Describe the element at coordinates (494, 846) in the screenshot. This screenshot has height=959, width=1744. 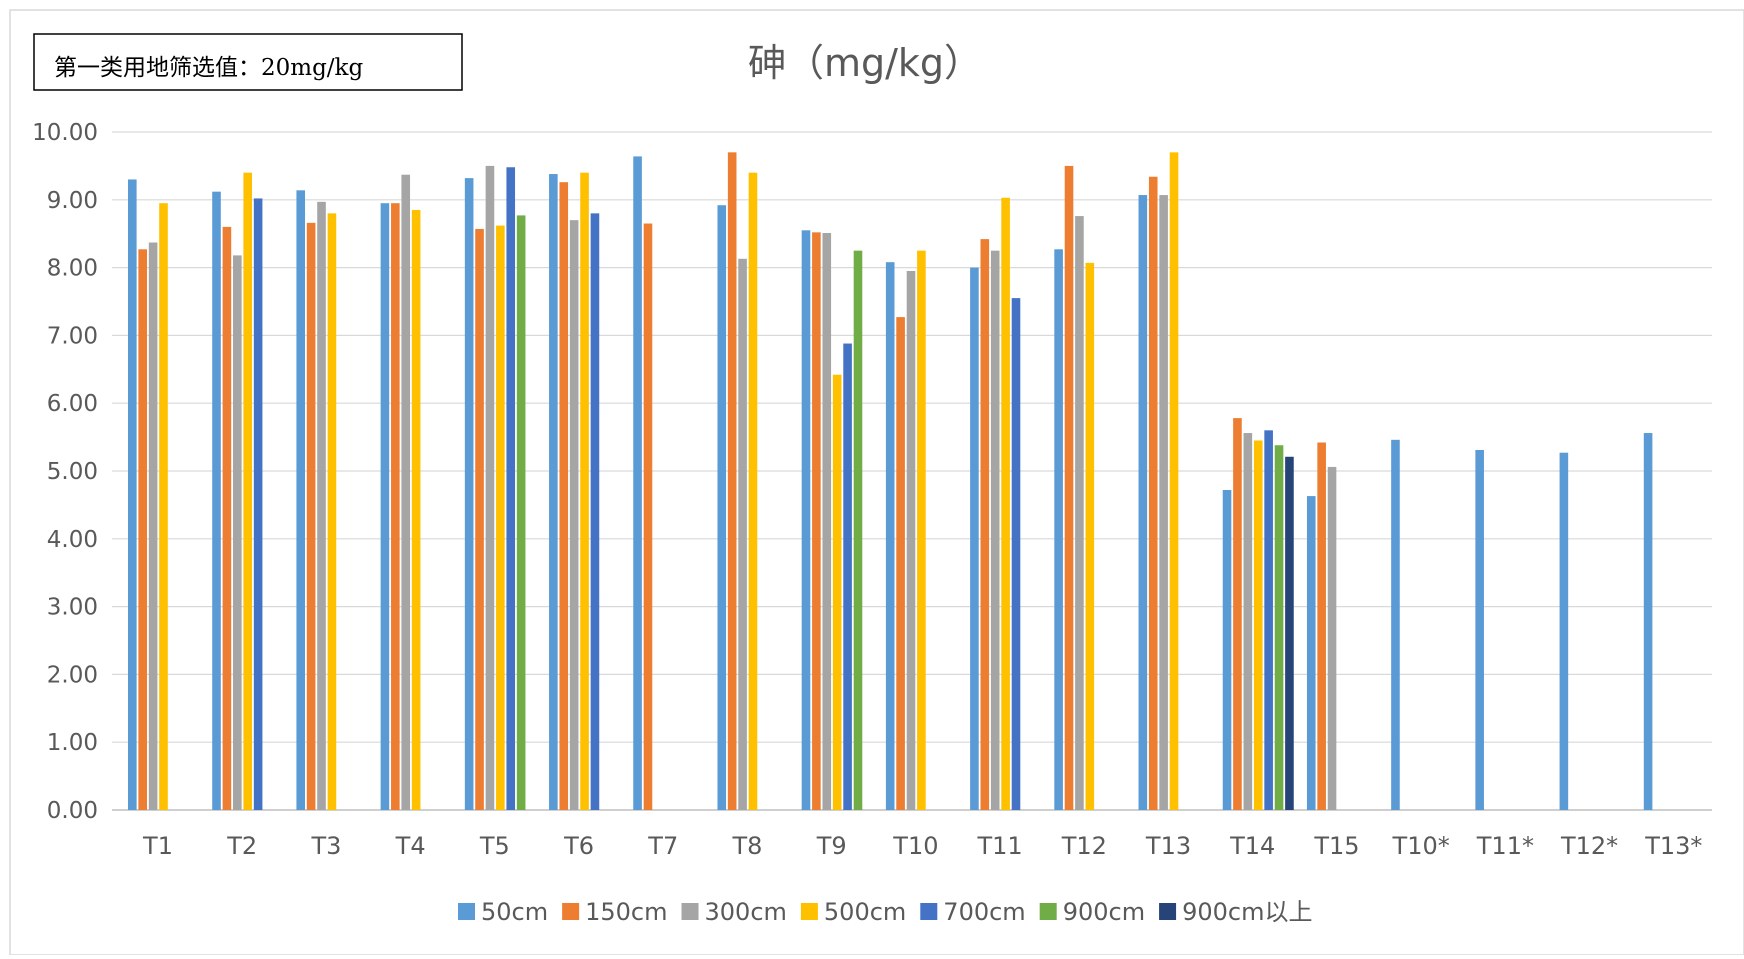
I see `x-tick-label: T5` at that location.